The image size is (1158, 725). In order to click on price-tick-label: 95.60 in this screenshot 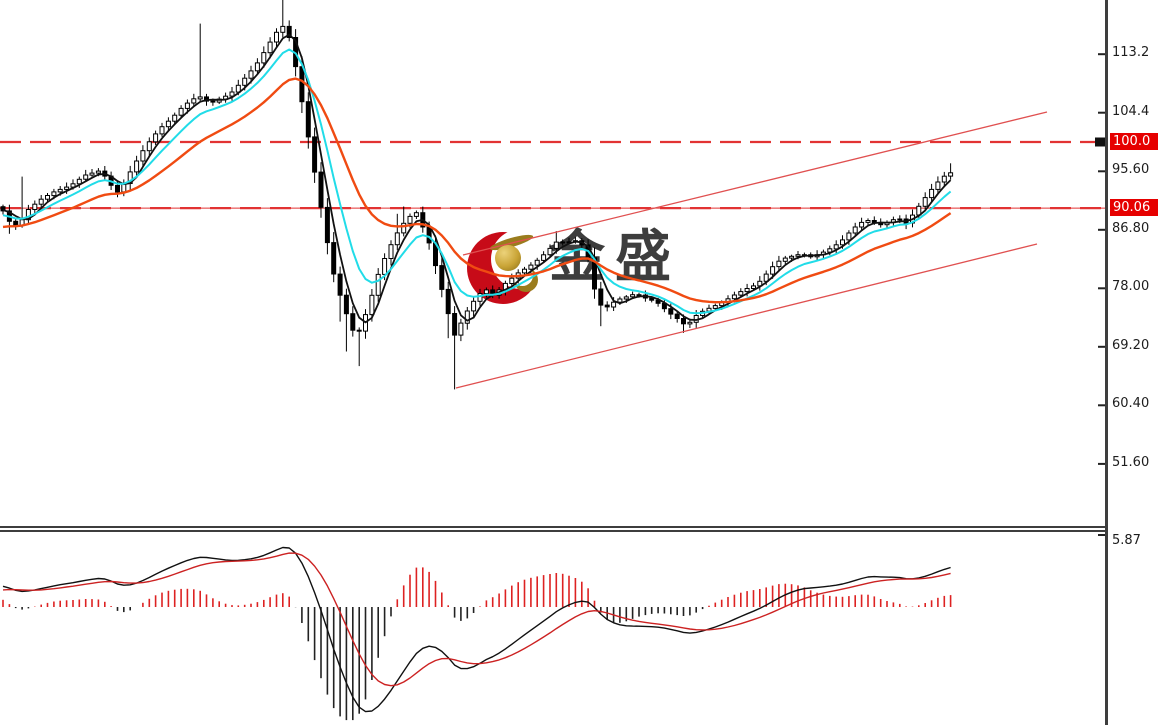, I will do `click(1131, 170)`.